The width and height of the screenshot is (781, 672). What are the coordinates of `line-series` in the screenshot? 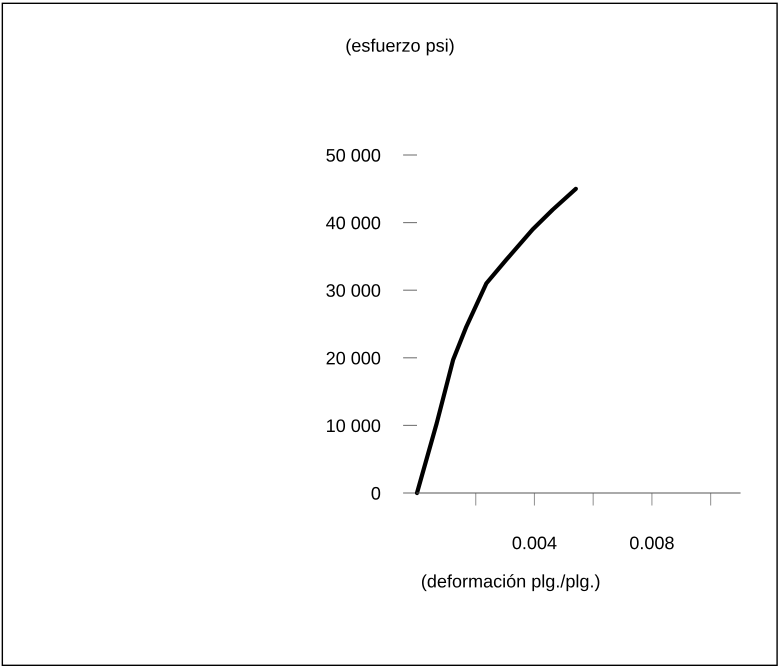 It's located at (496, 341).